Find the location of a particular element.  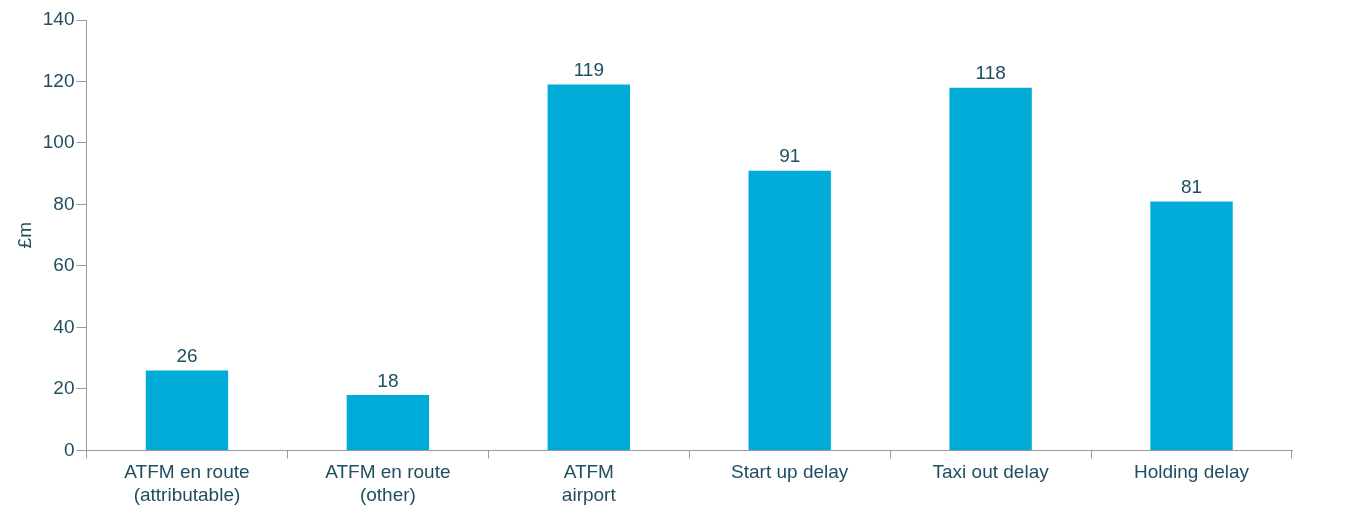

y-tick-label: 60 is located at coordinates (64, 265).